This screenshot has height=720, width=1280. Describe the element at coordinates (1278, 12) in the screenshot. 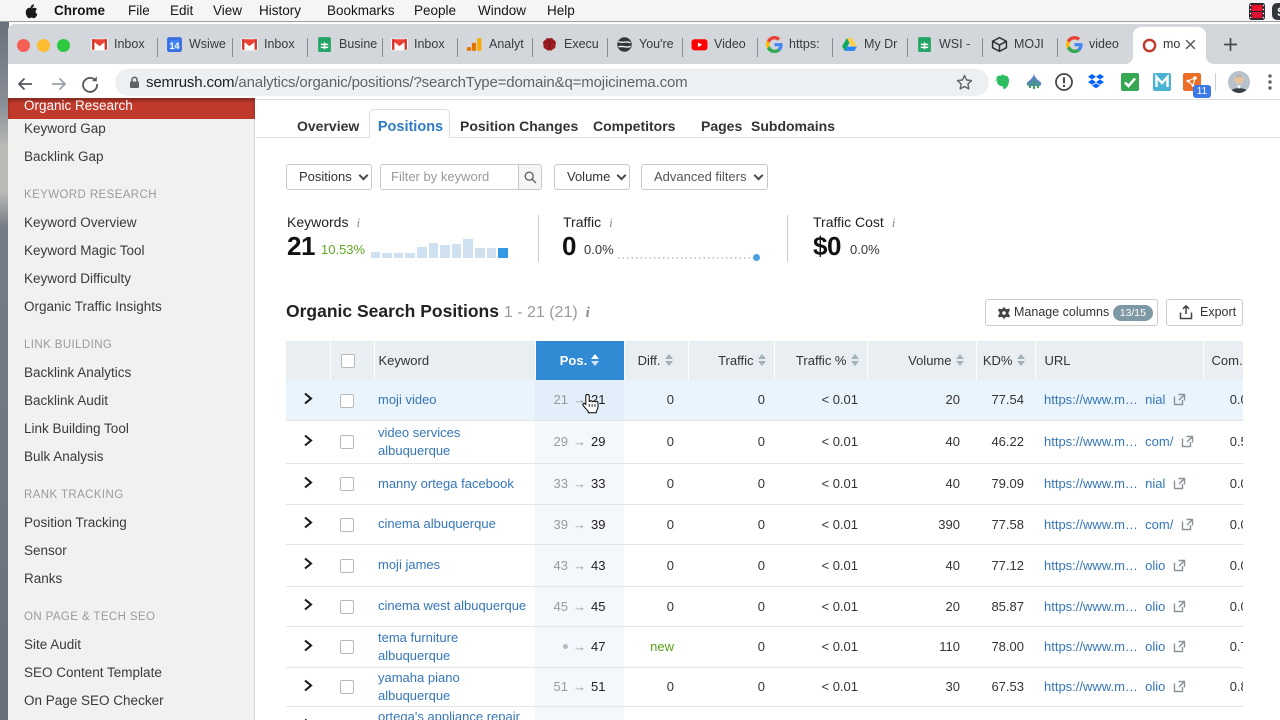

I see `svg-text: S` at that location.